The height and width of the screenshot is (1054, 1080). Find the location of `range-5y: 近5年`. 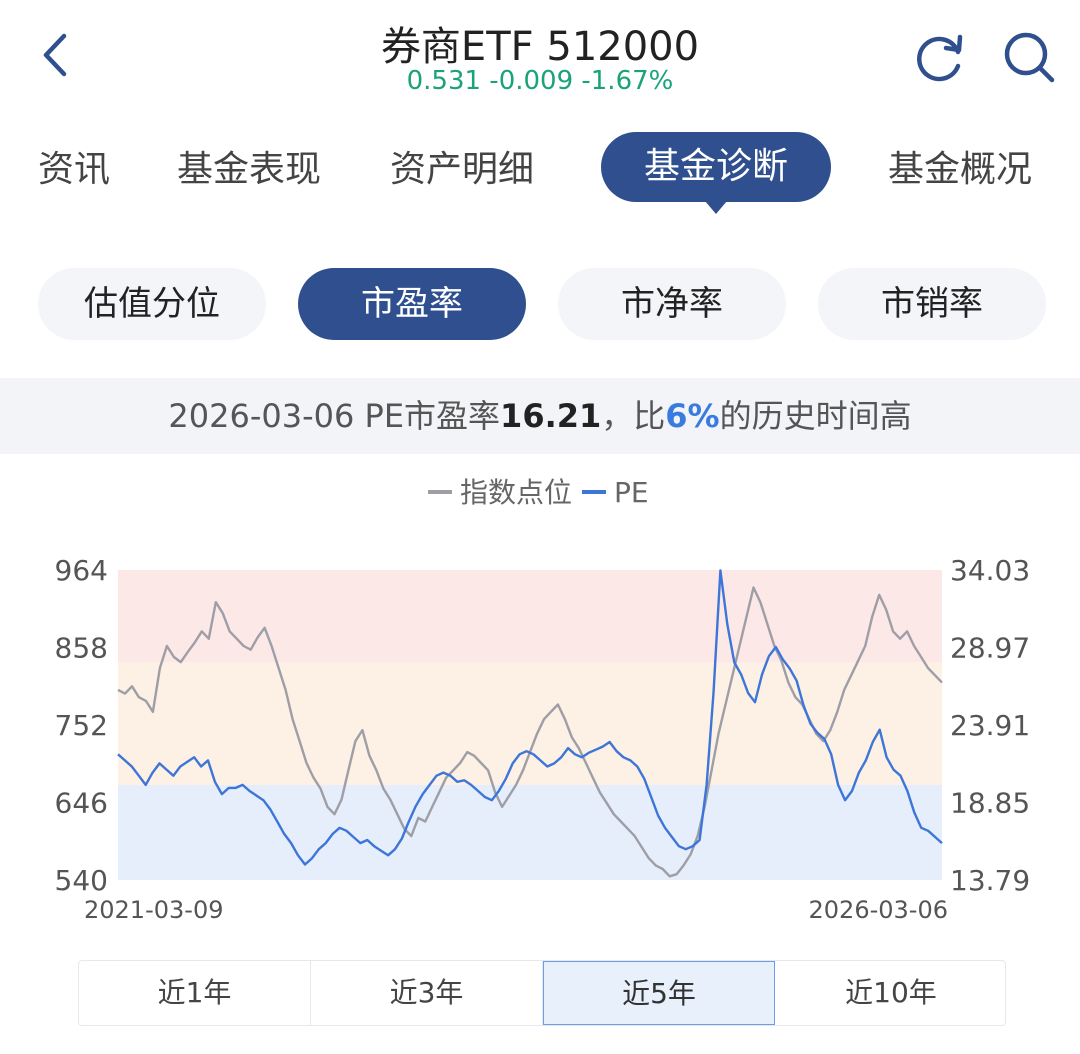

range-5y: 近5年 is located at coordinates (659, 993).